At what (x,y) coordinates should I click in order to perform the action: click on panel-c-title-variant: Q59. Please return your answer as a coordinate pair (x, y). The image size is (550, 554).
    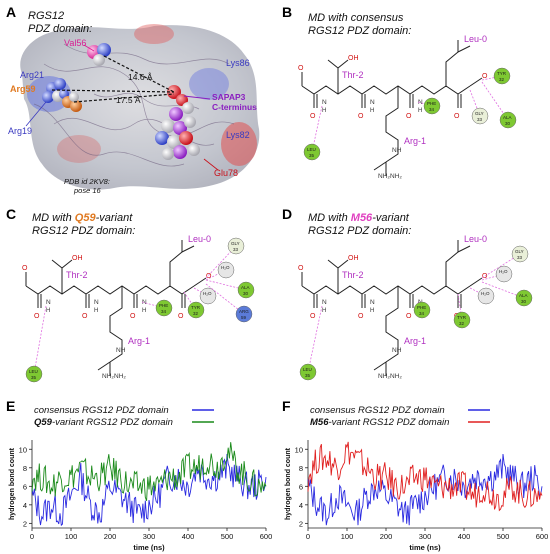
    Looking at the image, I should click on (85, 218).